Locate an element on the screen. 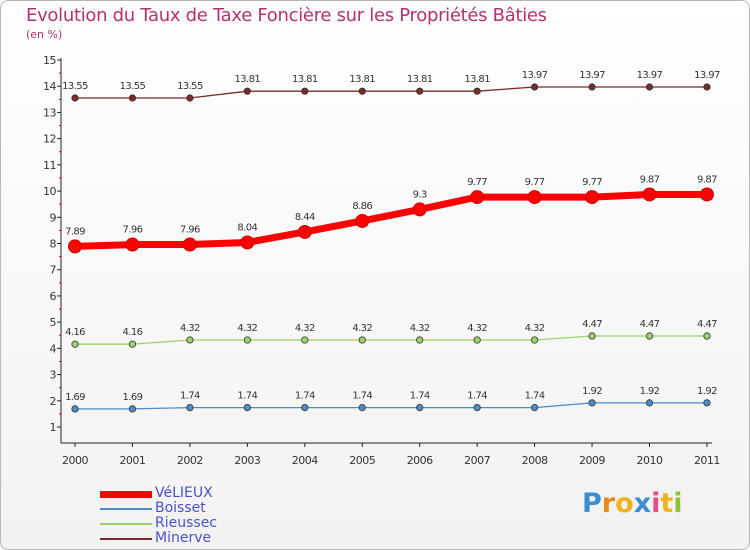 This screenshot has width=750, height=550. y-tick-label: 7 is located at coordinates (53, 270).